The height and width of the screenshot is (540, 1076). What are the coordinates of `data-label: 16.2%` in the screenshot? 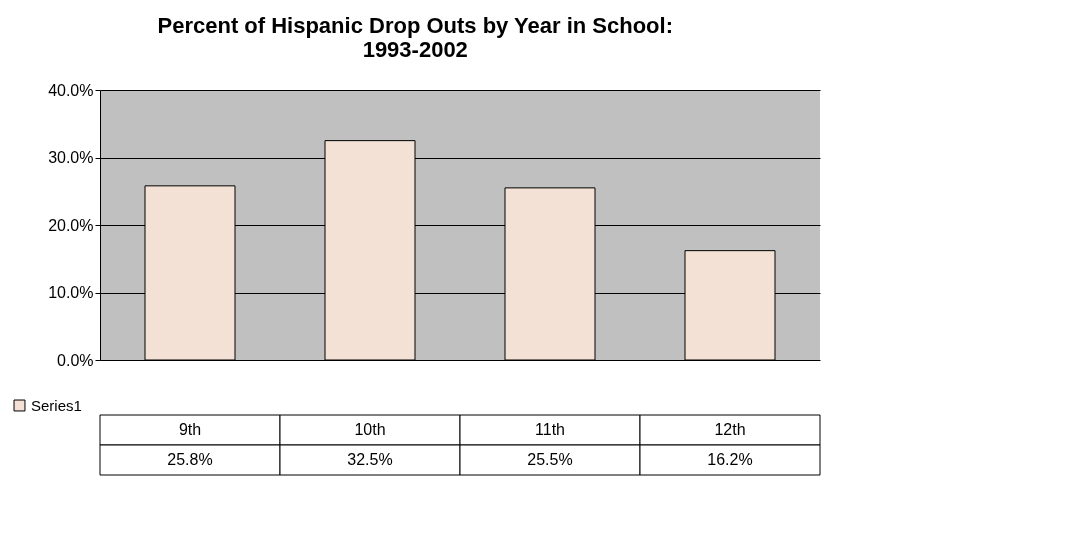 It's located at (730, 459).